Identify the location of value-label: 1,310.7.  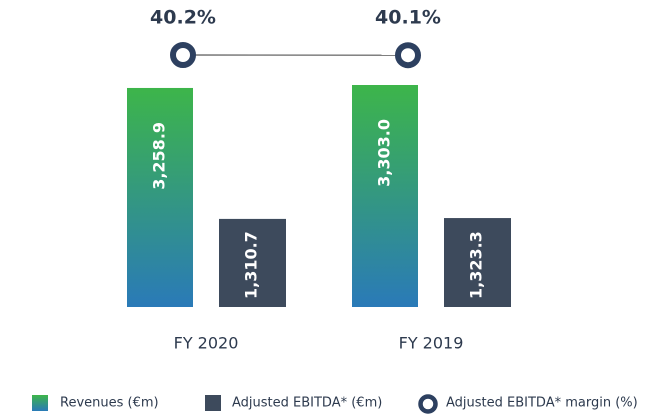
(251, 265).